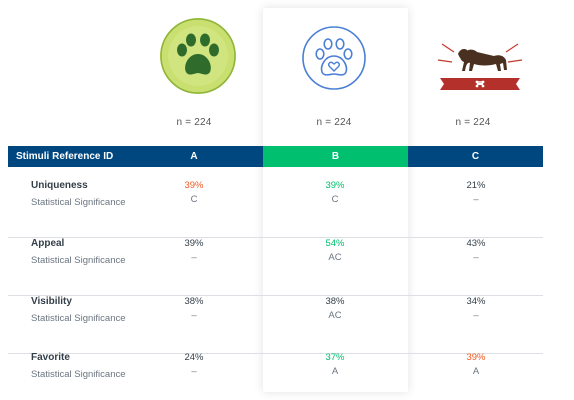 The width and height of the screenshot is (574, 400). I want to click on cell-value-b: 38%, so click(335, 301).